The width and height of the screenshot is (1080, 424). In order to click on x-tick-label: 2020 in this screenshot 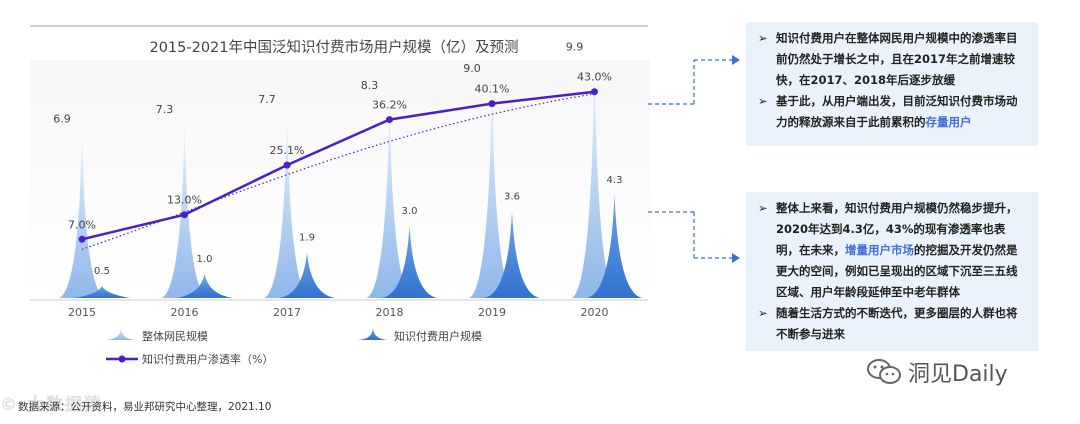, I will do `click(595, 312)`.